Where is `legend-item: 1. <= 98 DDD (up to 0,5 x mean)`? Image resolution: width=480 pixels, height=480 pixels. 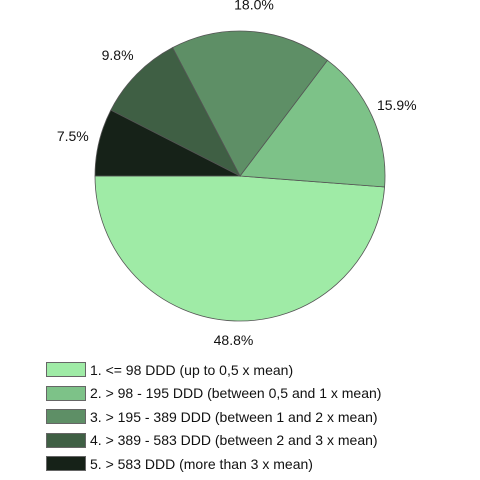 legend-item: 1. <= 98 DDD (up to 0,5 x mean) is located at coordinates (261, 370).